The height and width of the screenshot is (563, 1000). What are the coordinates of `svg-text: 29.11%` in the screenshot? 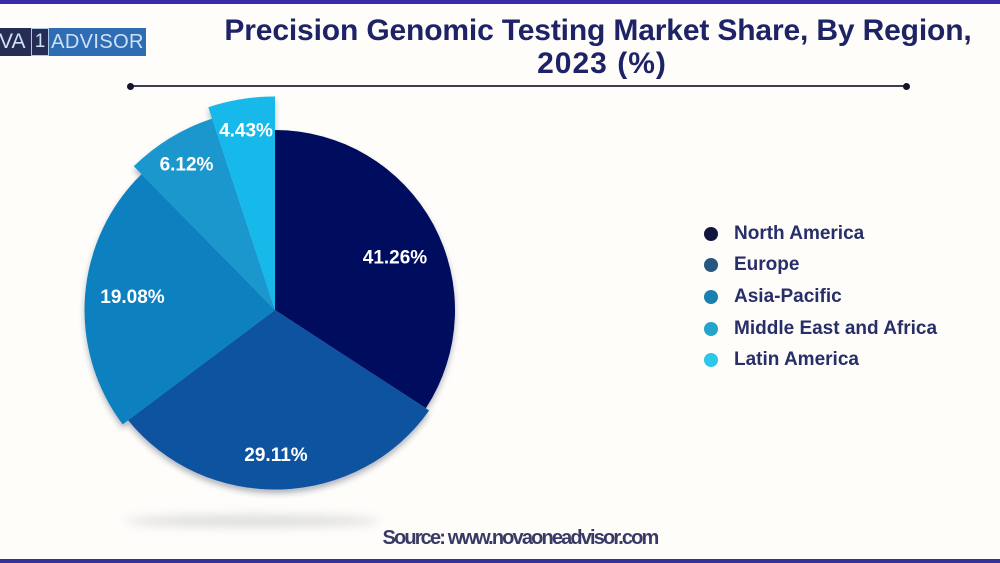 It's located at (275, 455).